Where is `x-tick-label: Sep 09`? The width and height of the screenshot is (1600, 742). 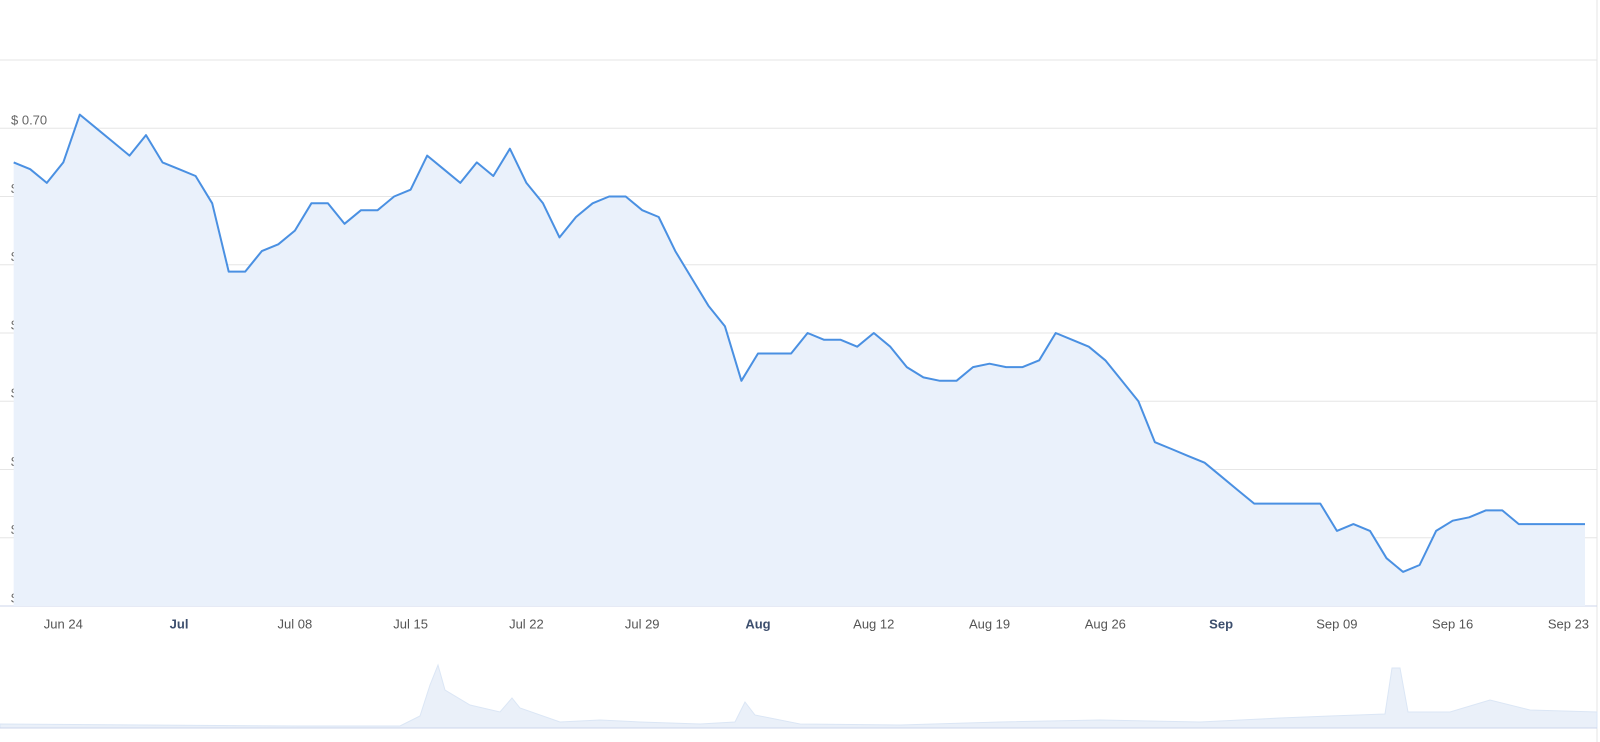
x-tick-label: Sep 09 is located at coordinates (1336, 623).